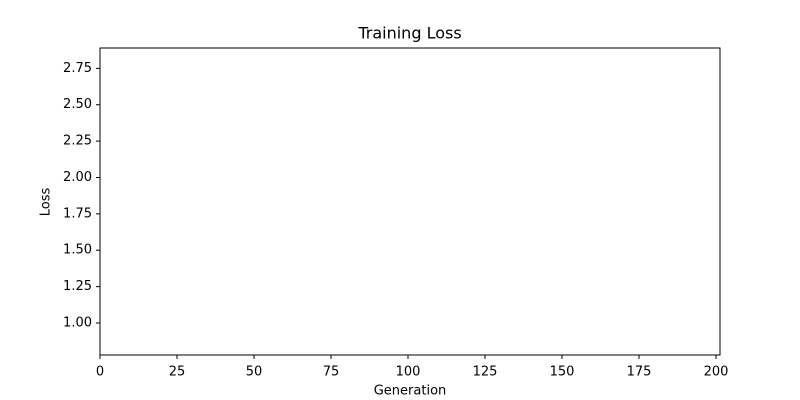  Describe the element at coordinates (409, 33) in the screenshot. I see `chart-title: Training Loss` at that location.